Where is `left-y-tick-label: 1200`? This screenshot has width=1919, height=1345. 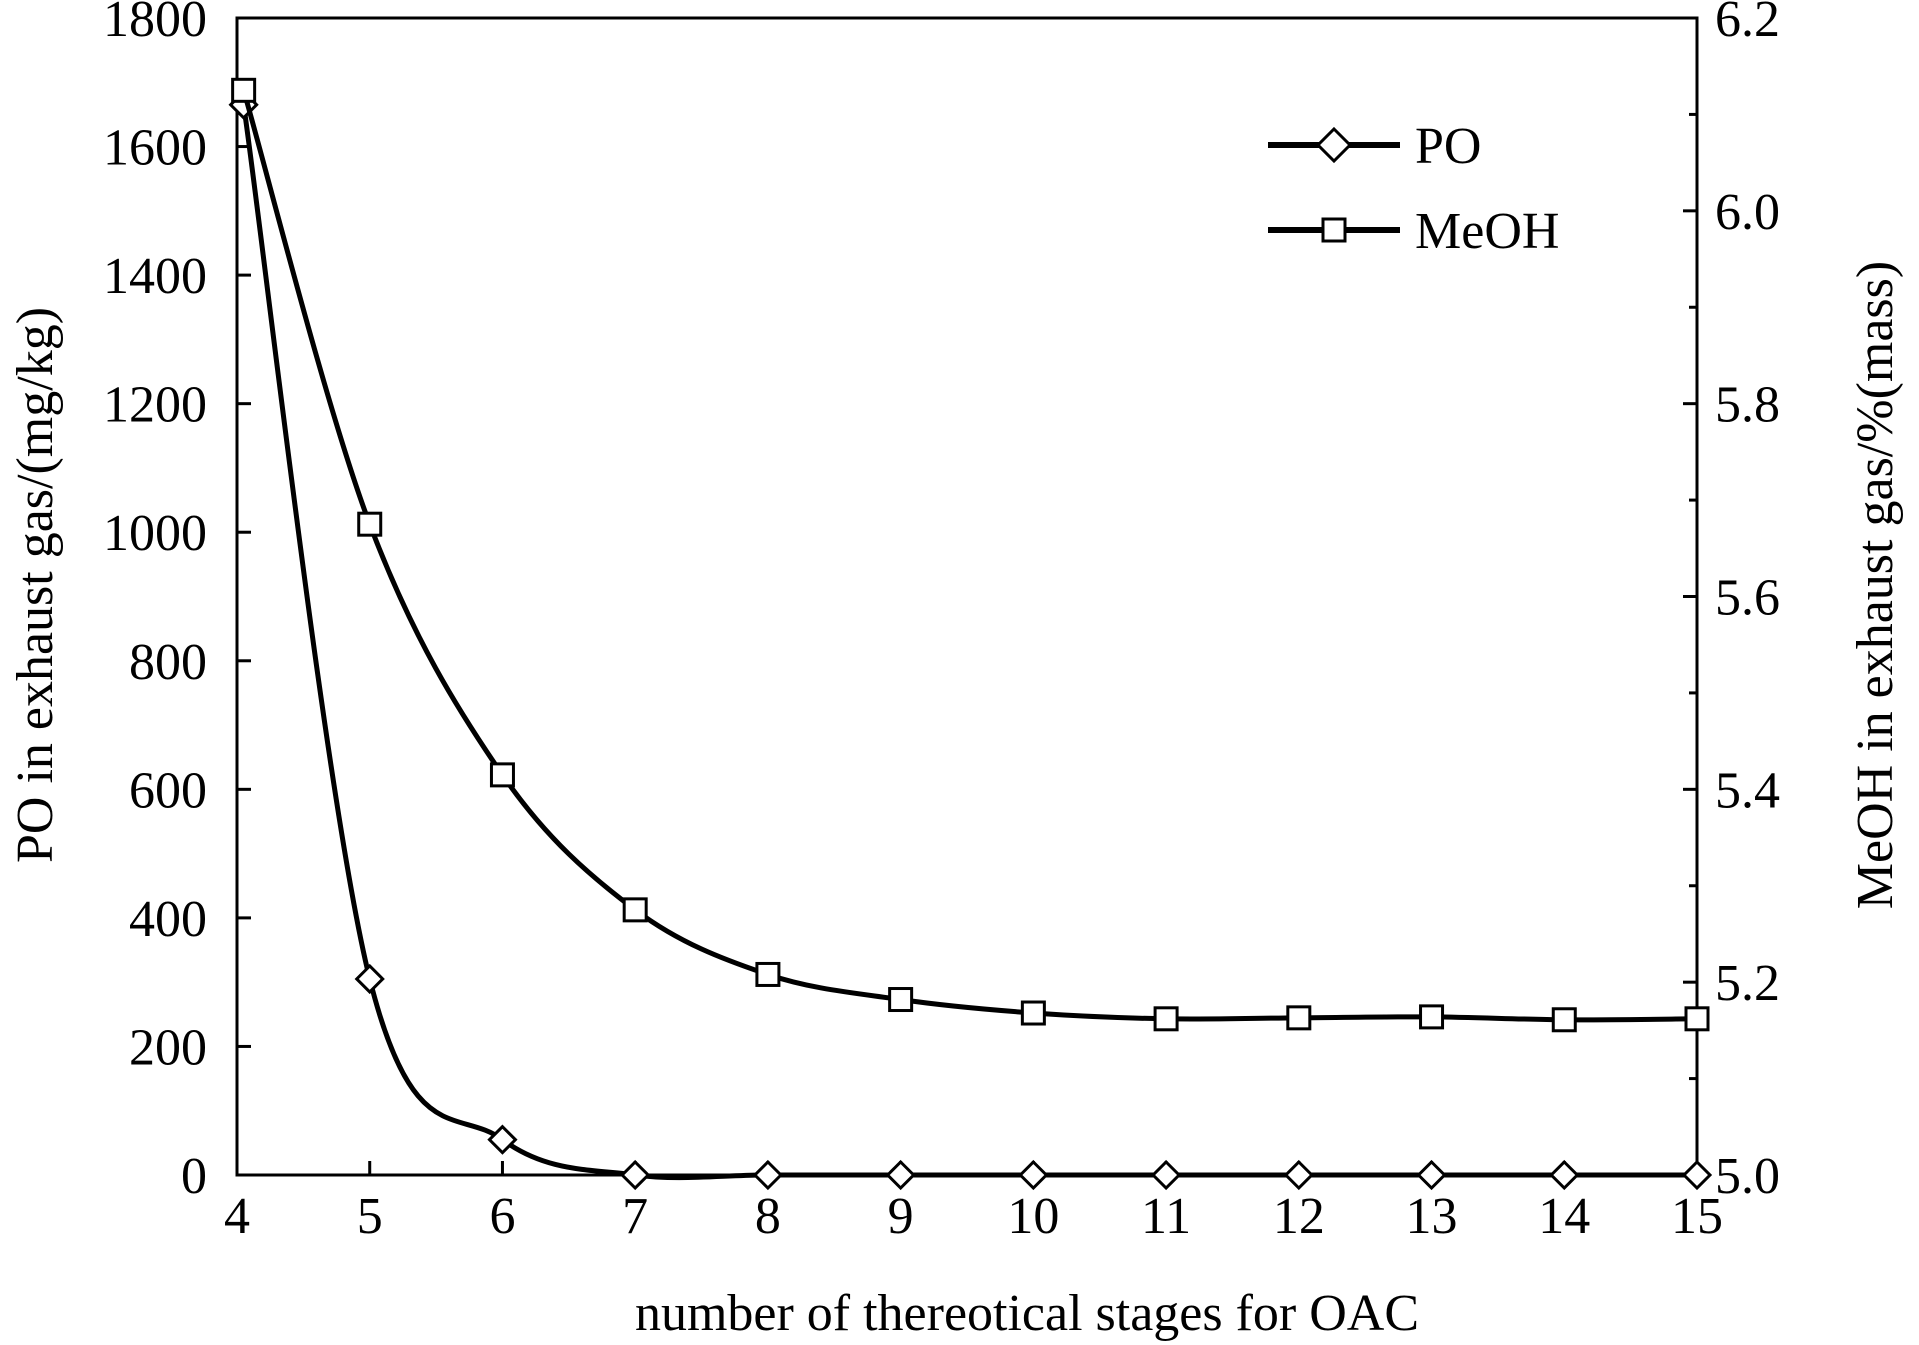 left-y-tick-label: 1200 is located at coordinates (155, 405).